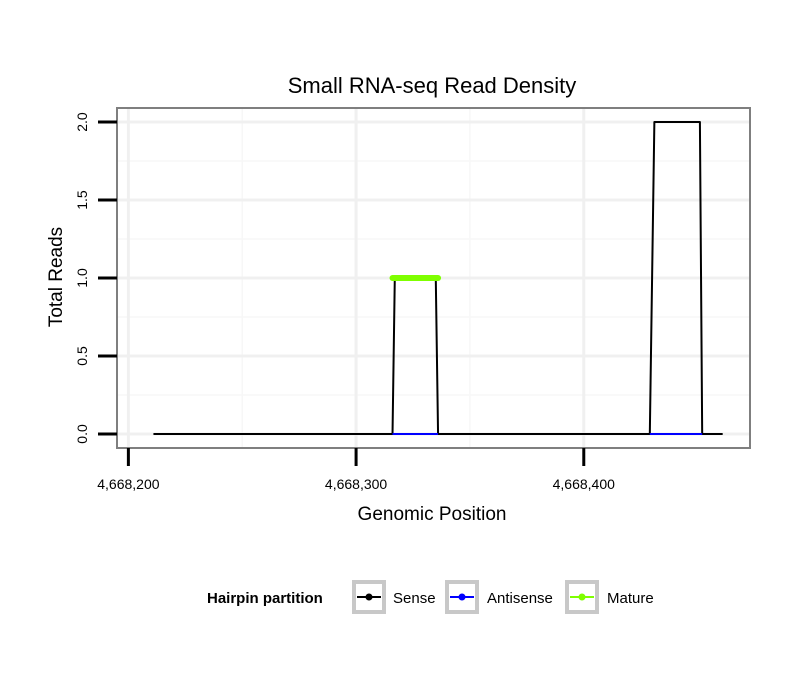 This screenshot has height=690, width=810. Describe the element at coordinates (56, 277) in the screenshot. I see `y-axis-title: Total Reads` at that location.